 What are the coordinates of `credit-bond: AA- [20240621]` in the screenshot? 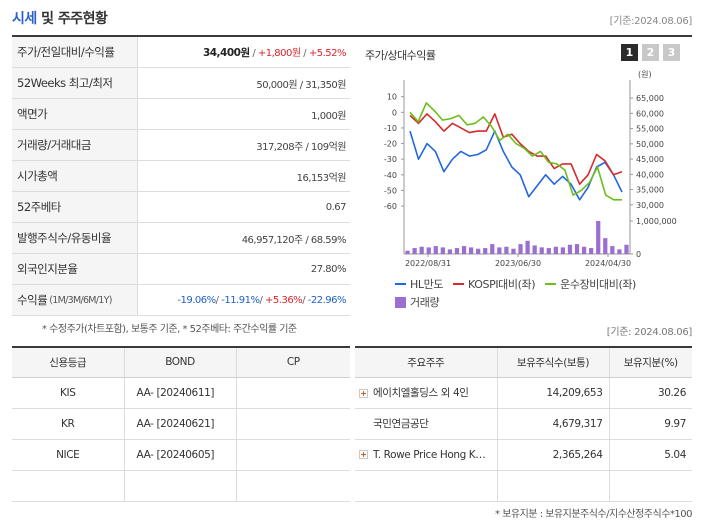 It's located at (180, 424).